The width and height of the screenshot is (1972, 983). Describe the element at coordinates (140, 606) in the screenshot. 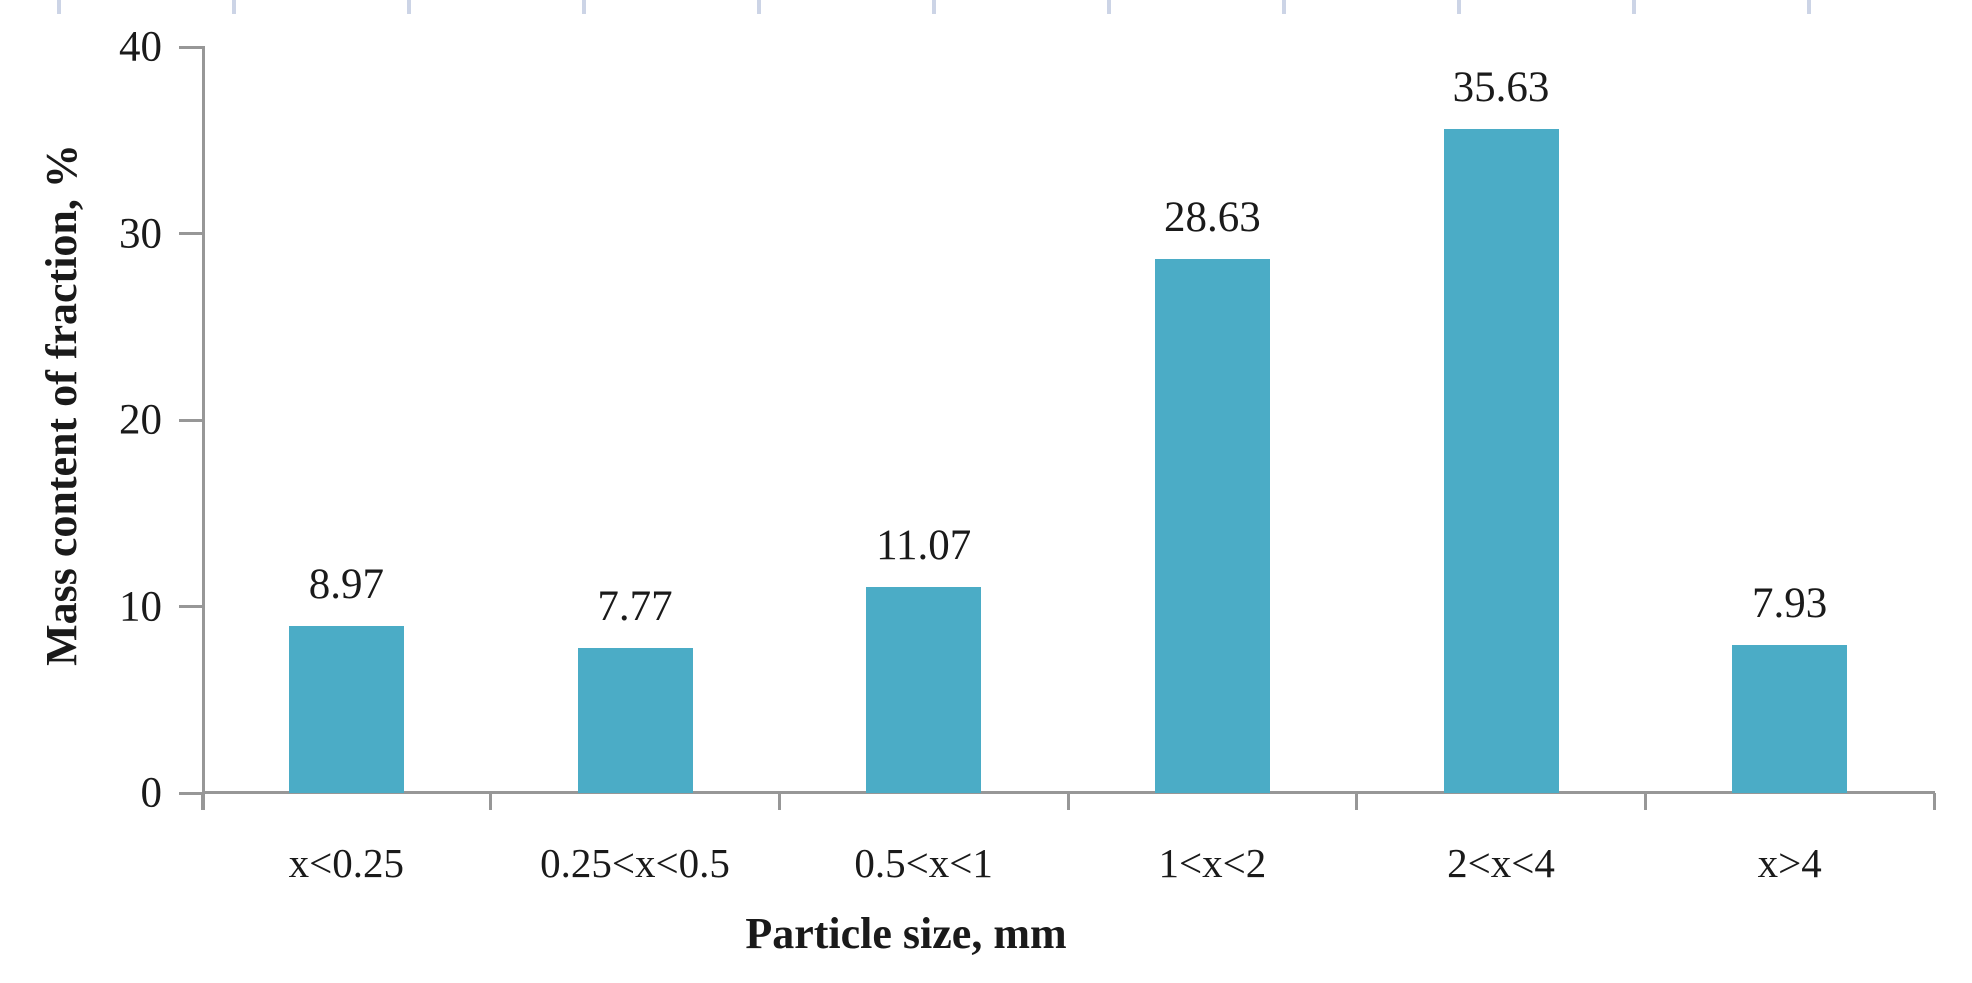

I see `y-tick-label: 10` at that location.